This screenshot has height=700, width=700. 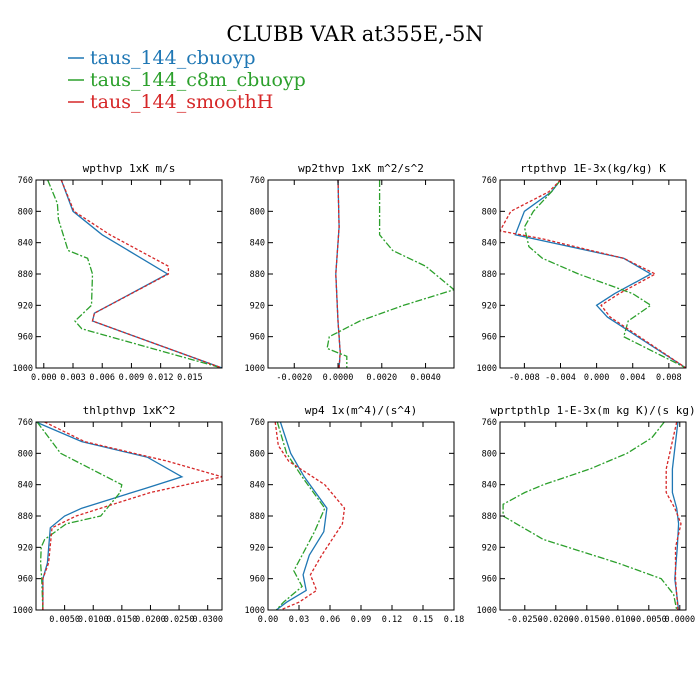 What do you see at coordinates (207, 620) in the screenshot?
I see `x-tick-label: 0.0300` at bounding box center [207, 620].